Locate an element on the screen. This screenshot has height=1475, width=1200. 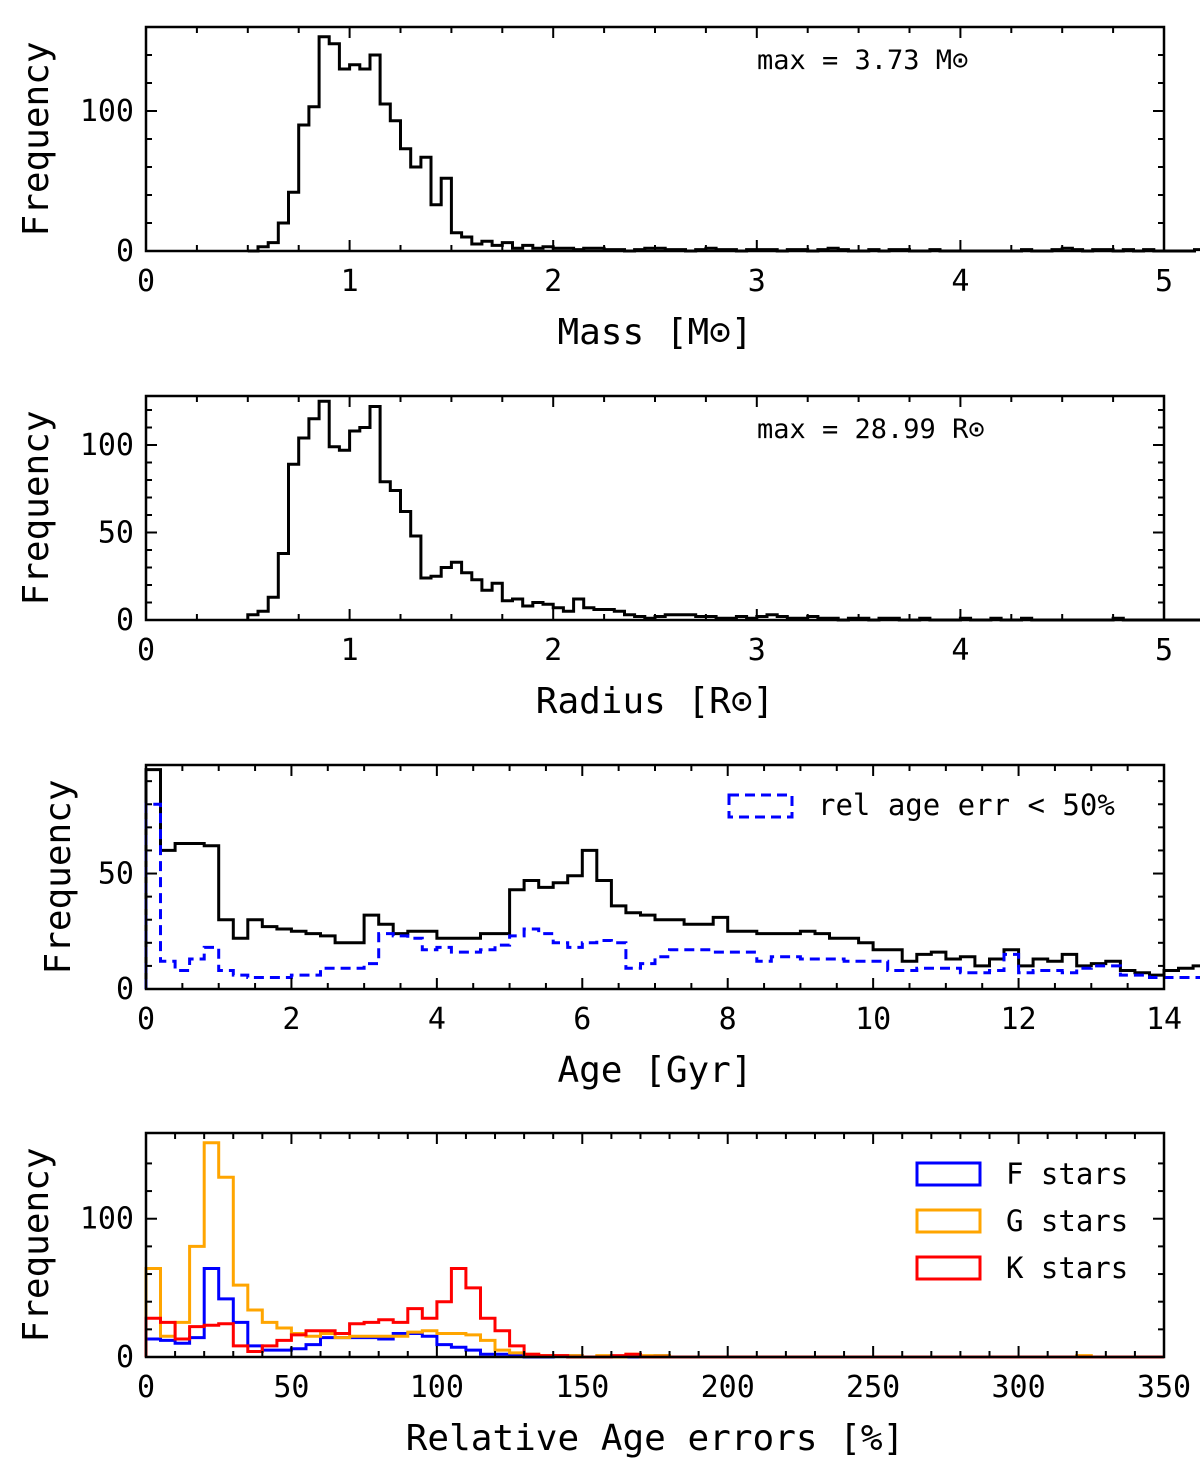
x-tick-label: 150 is located at coordinates (582, 1387).